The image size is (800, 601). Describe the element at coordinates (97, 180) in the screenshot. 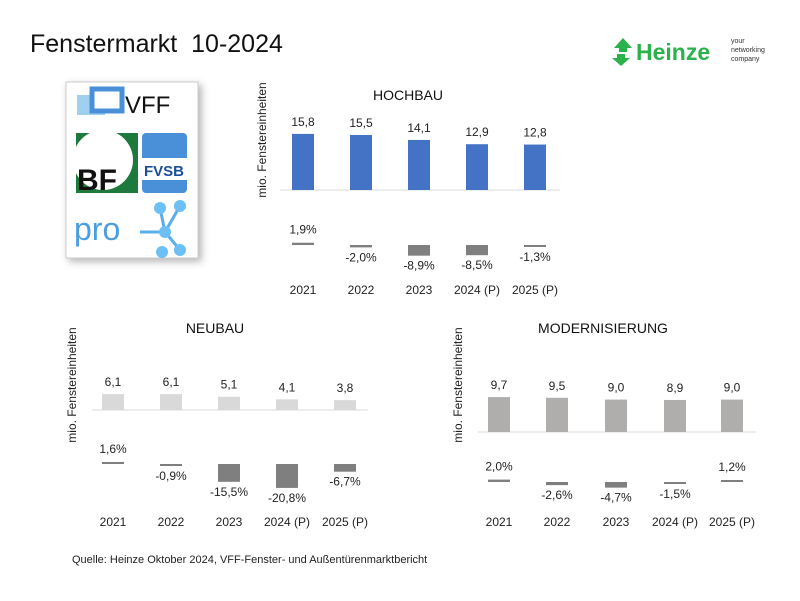

I see `svg-text: BF` at that location.